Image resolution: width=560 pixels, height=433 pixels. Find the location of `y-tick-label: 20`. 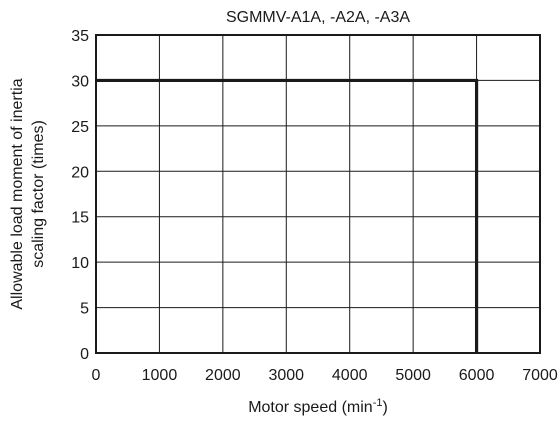

y-tick-label: 20 is located at coordinates (80, 172).